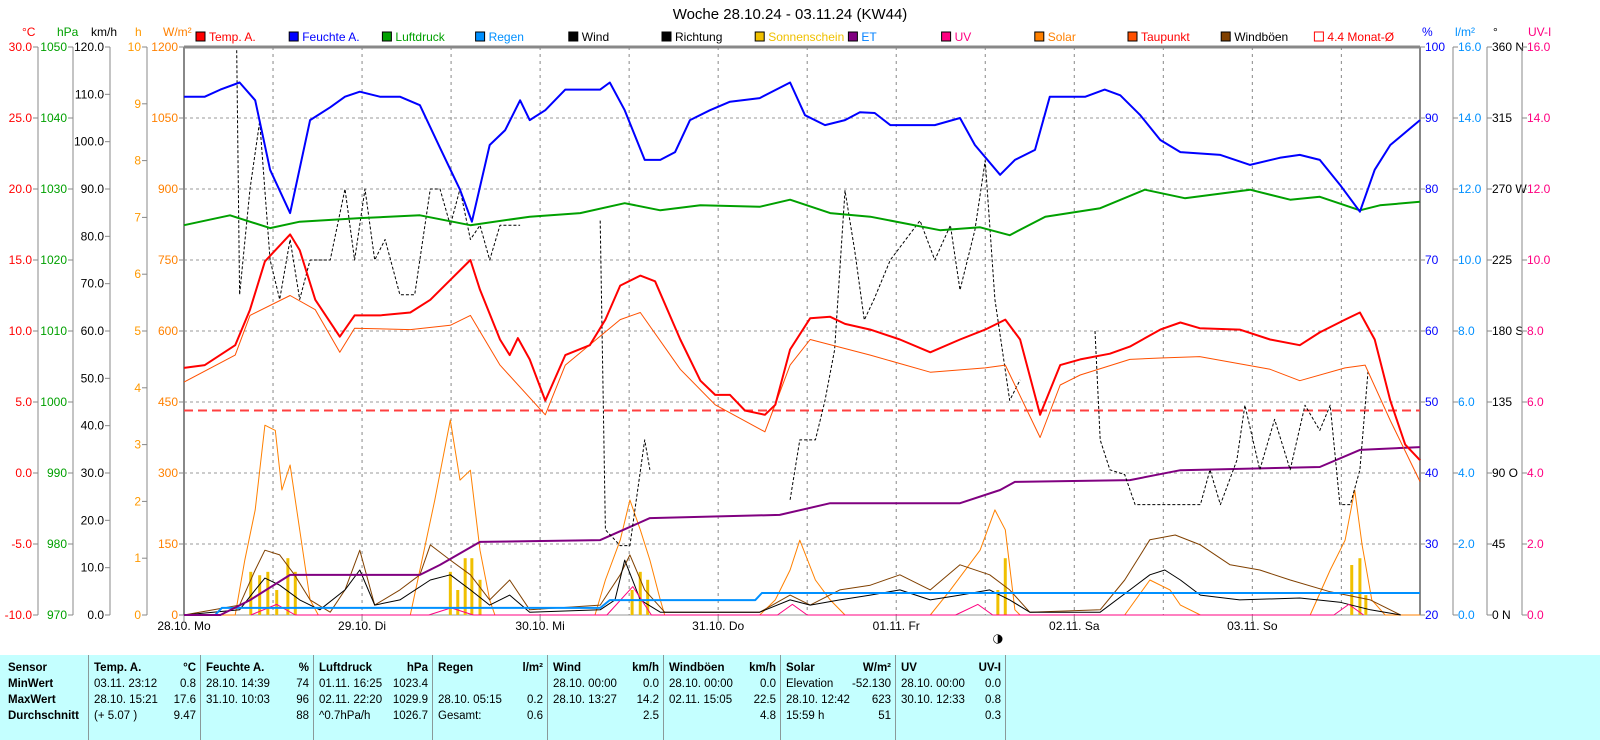 Image resolution: width=1600 pixels, height=740 pixels. I want to click on press-tick-label: 1050, so click(53, 47).